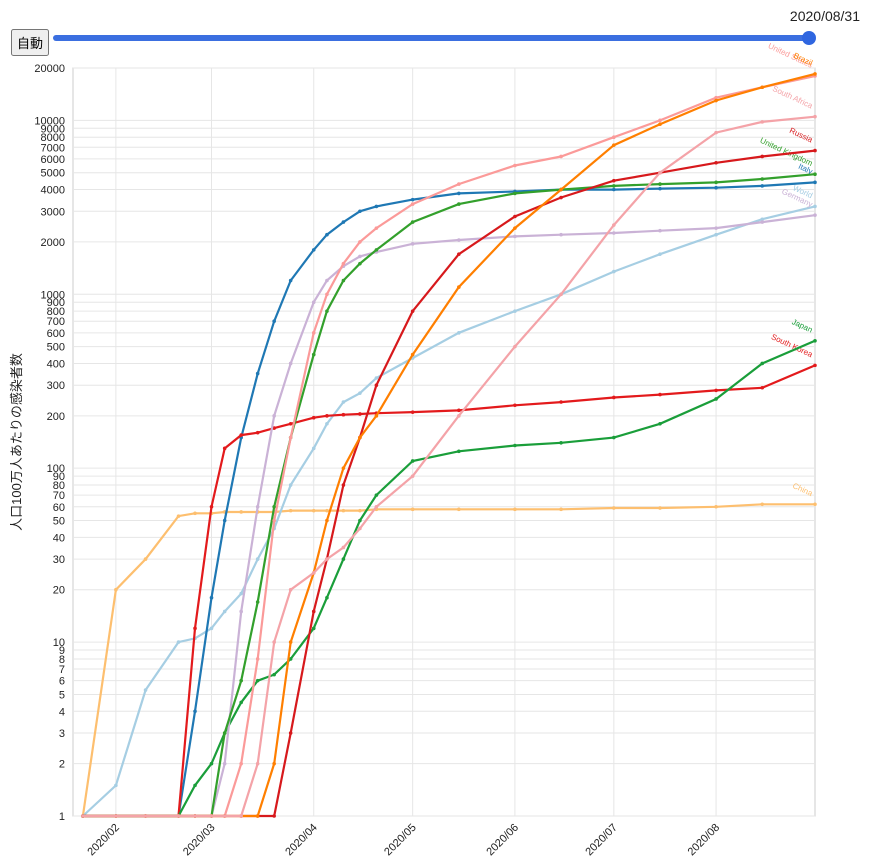 This screenshot has width=869, height=861. Describe the element at coordinates (53, 138) in the screenshot. I see `y-tick-label: 8000` at that location.